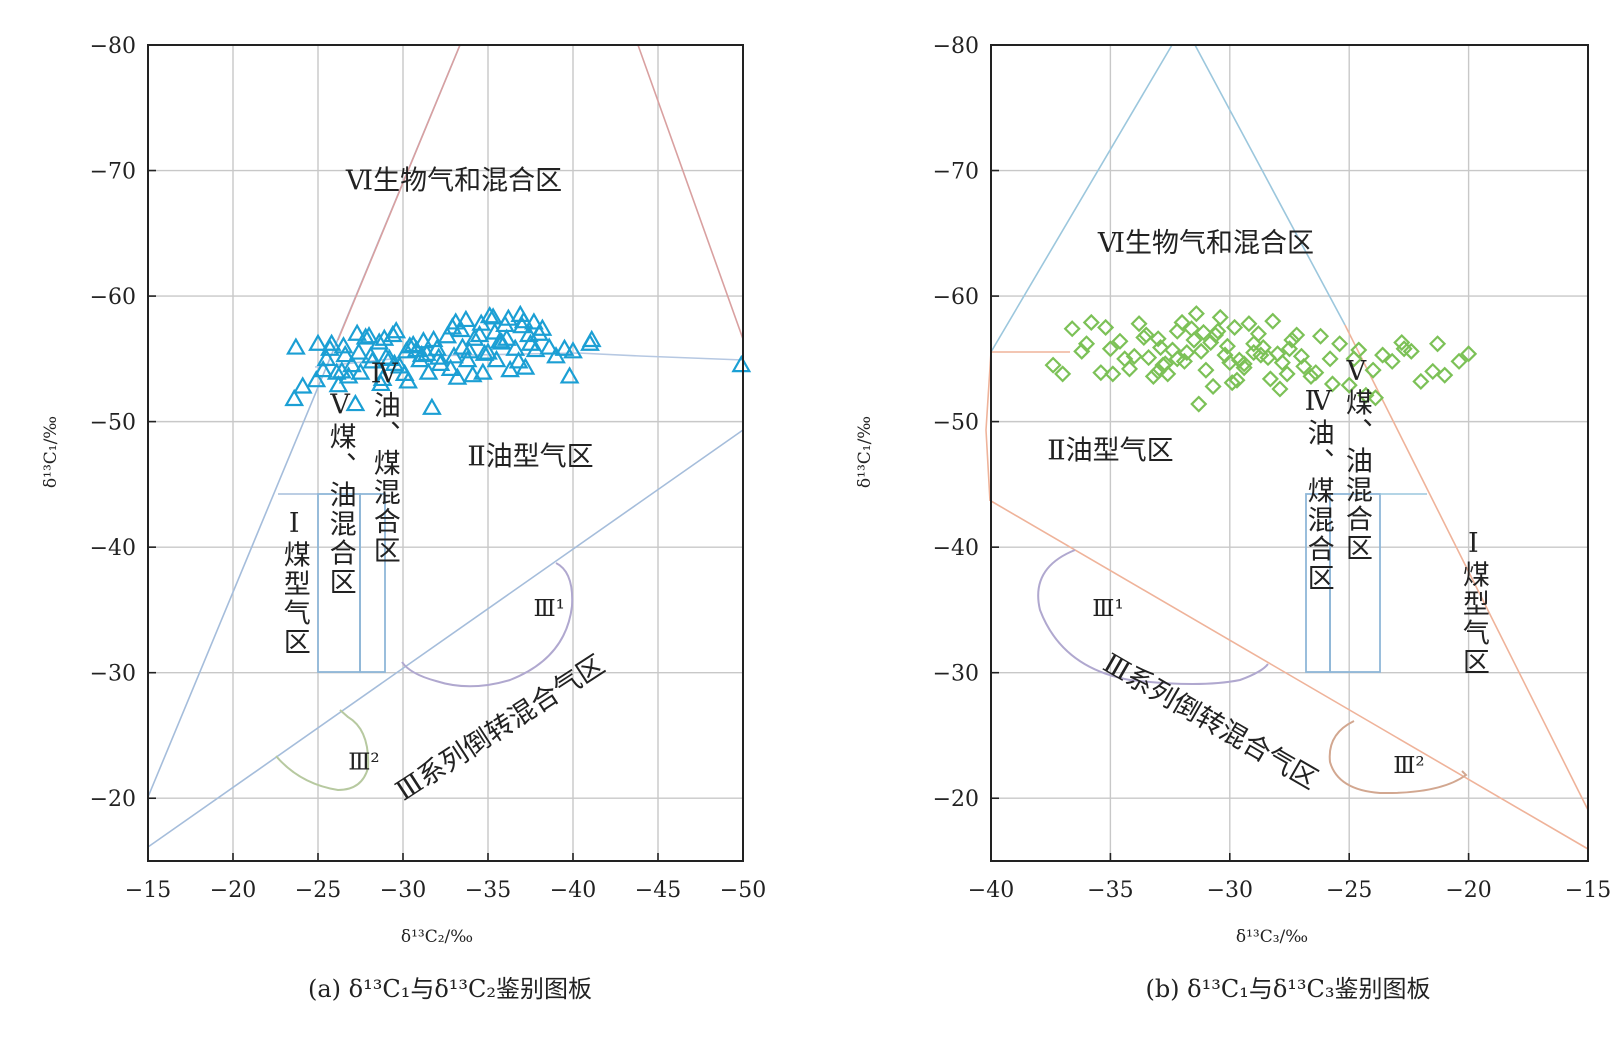 The height and width of the screenshot is (1039, 1616). What do you see at coordinates (1319, 489) in the screenshot?
I see `region-label: Ⅳ油、煤混合区` at bounding box center [1319, 489].